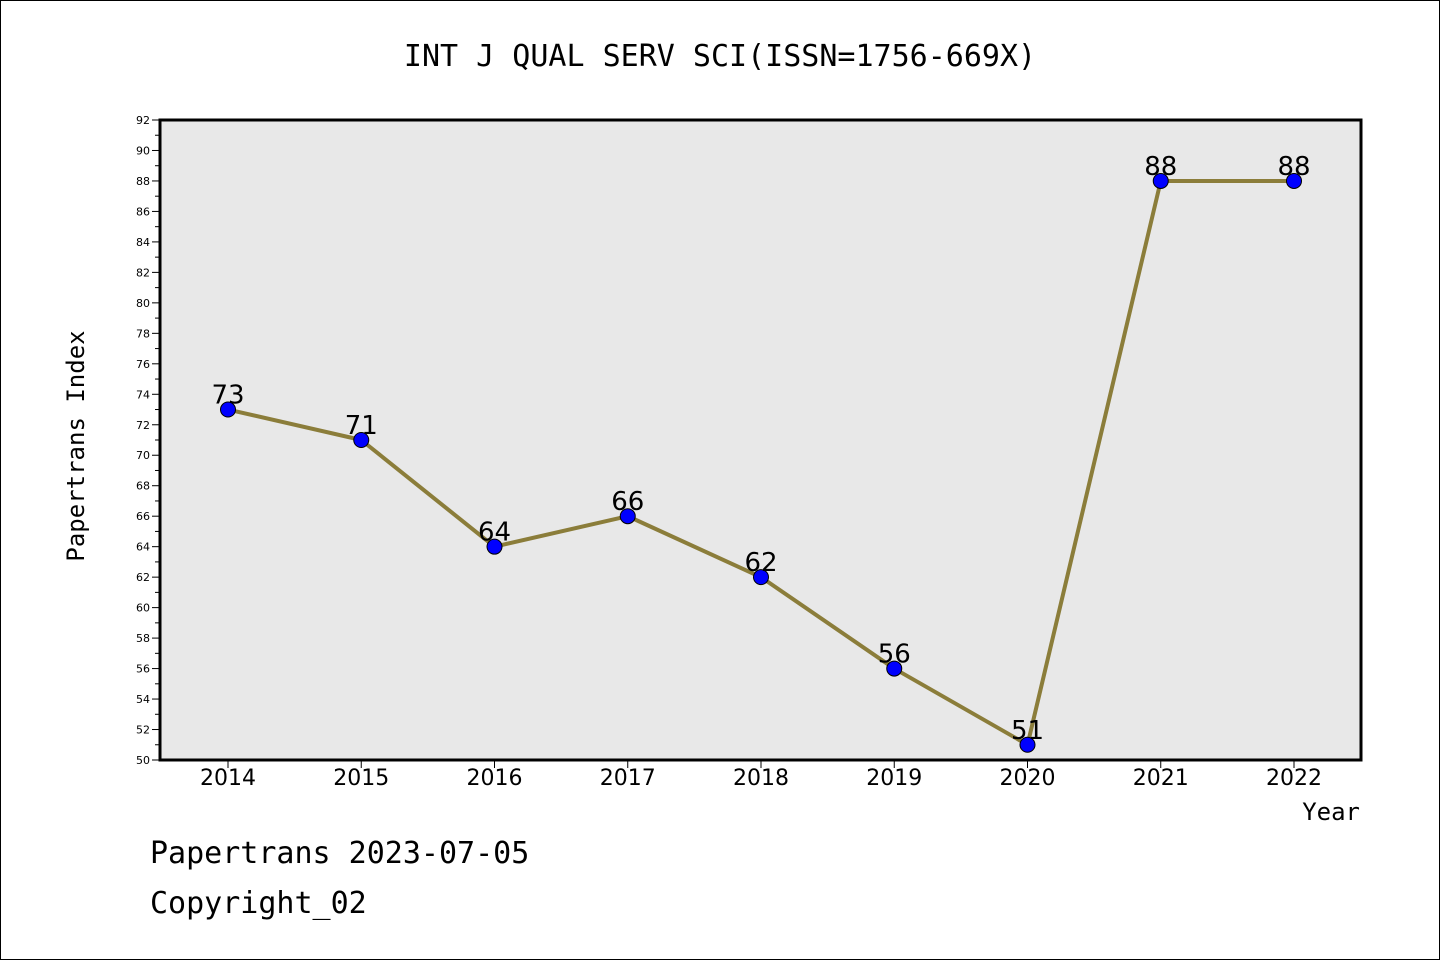  Describe the element at coordinates (143, 760) in the screenshot. I see `y-tick-label: 50` at that location.